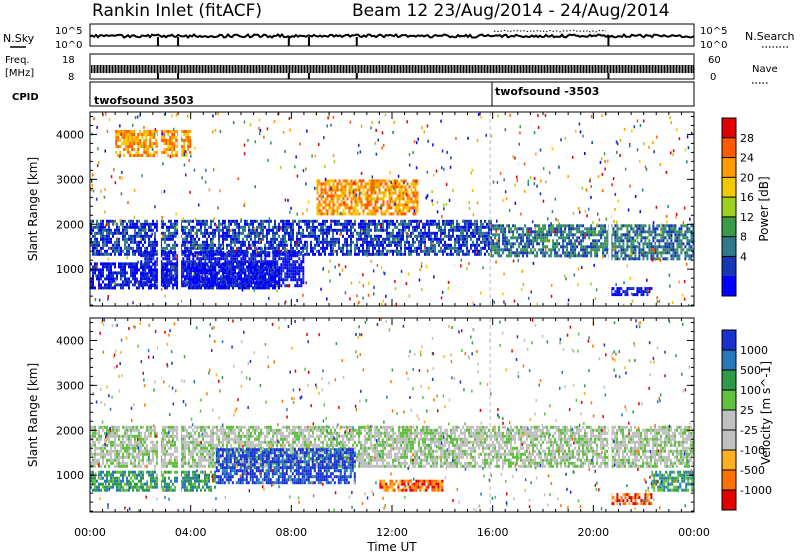  What do you see at coordinates (754, 350) in the screenshot?
I see `velocity-colorbar-tick: 1000` at bounding box center [754, 350].